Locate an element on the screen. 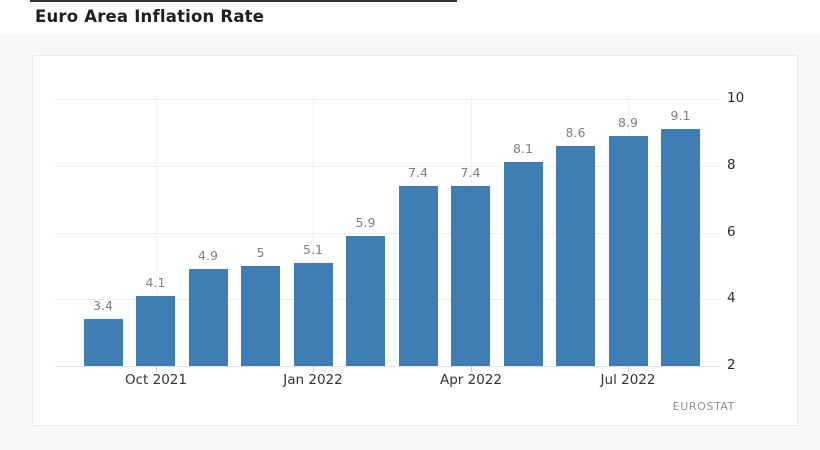 The height and width of the screenshot is (450, 820). top-accent-line is located at coordinates (243, 1).